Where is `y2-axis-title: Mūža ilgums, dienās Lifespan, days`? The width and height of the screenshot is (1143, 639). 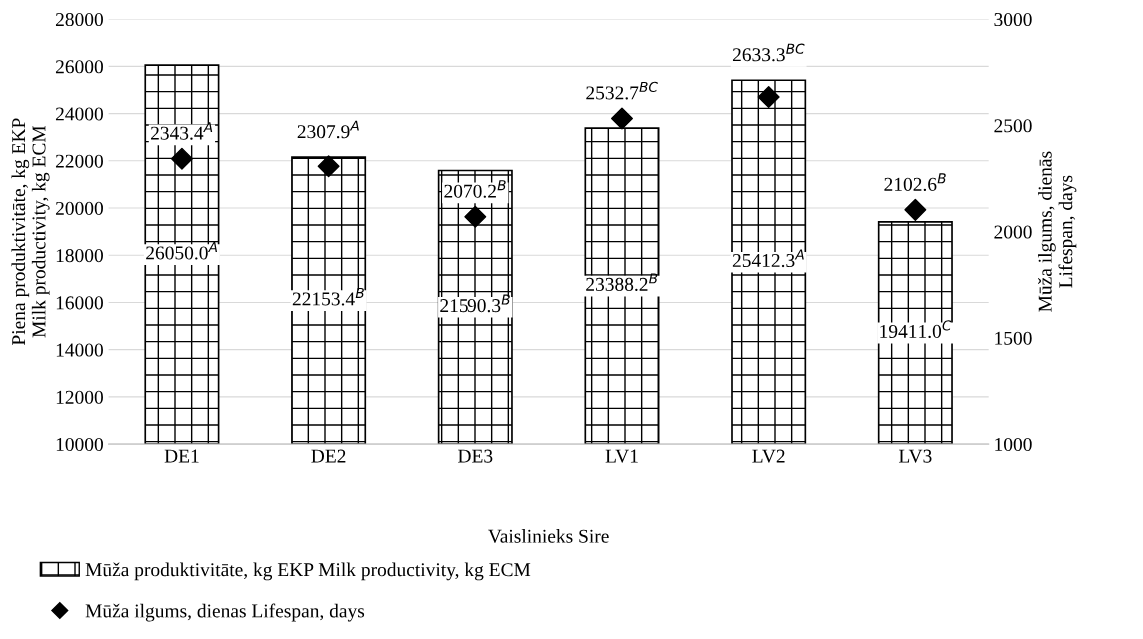
y2-axis-title: Mūža ilgums, dienās Lifespan, days is located at coordinates (1057, 231).